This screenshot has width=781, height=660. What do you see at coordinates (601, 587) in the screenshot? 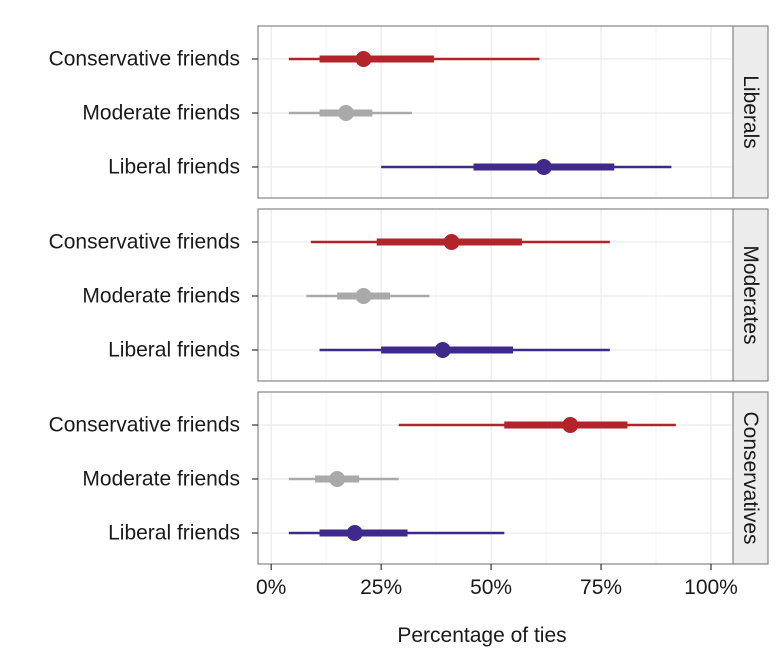
I see `x-tick-label: 75%` at bounding box center [601, 587].